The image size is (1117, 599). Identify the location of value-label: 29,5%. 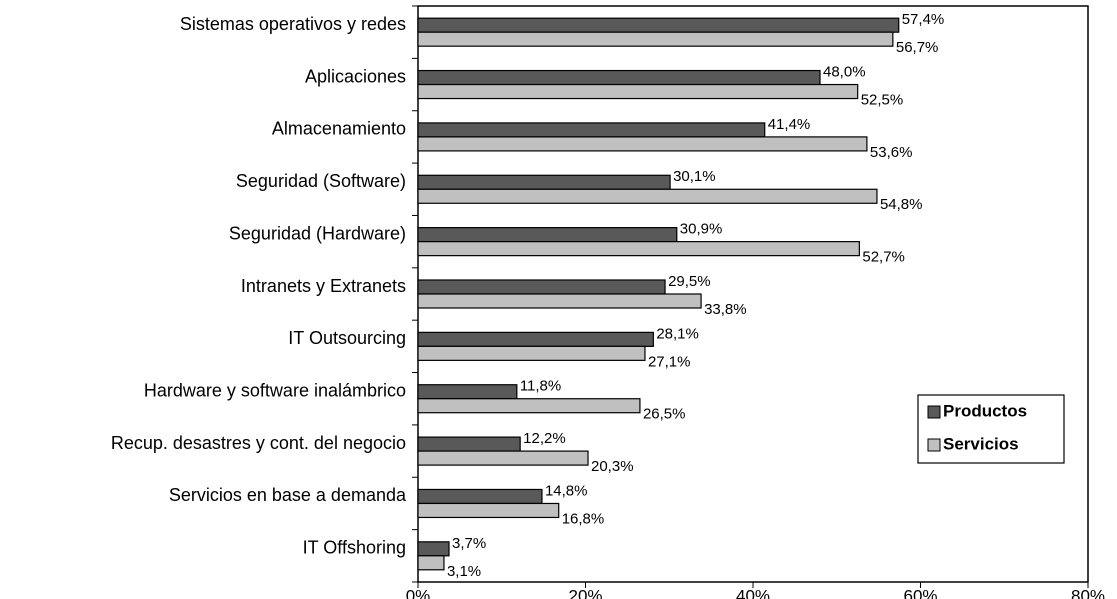
(689, 281).